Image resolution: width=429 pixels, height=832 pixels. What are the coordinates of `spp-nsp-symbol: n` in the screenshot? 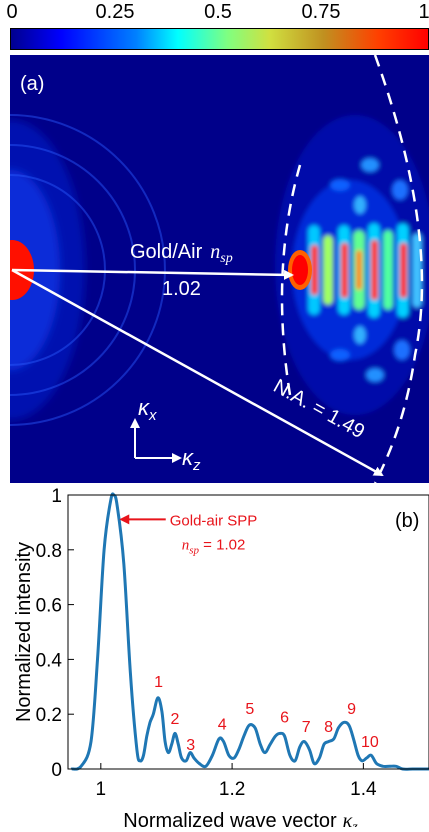 It's located at (186, 545).